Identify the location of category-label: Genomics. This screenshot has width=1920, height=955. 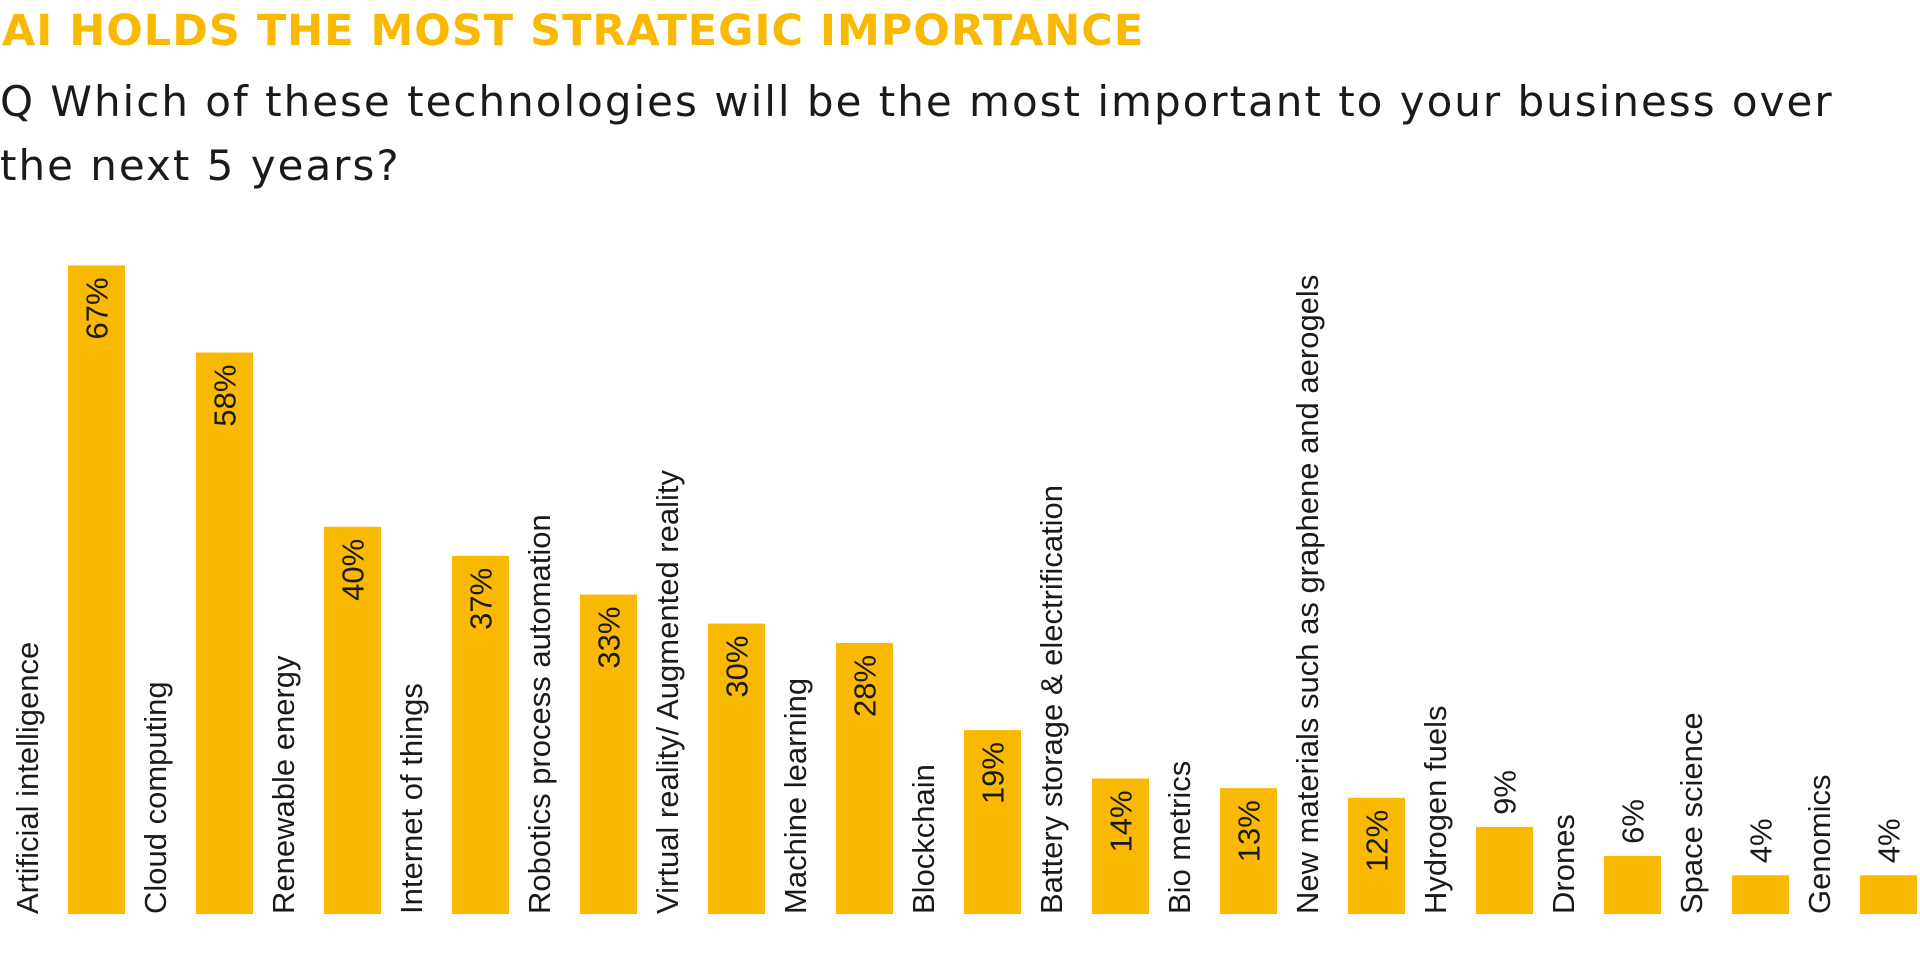
(1819, 844).